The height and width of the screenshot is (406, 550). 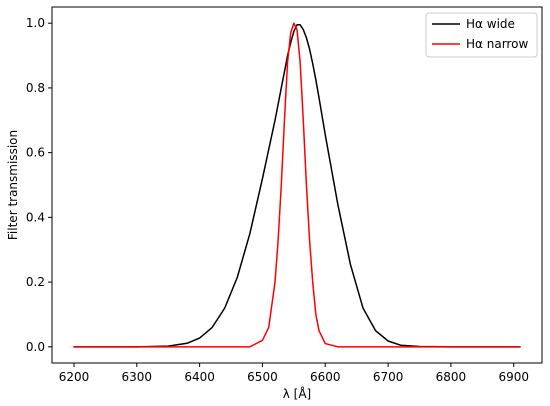 What do you see at coordinates (490, 24) in the screenshot?
I see `legend-label-wide: Hα wide` at bounding box center [490, 24].